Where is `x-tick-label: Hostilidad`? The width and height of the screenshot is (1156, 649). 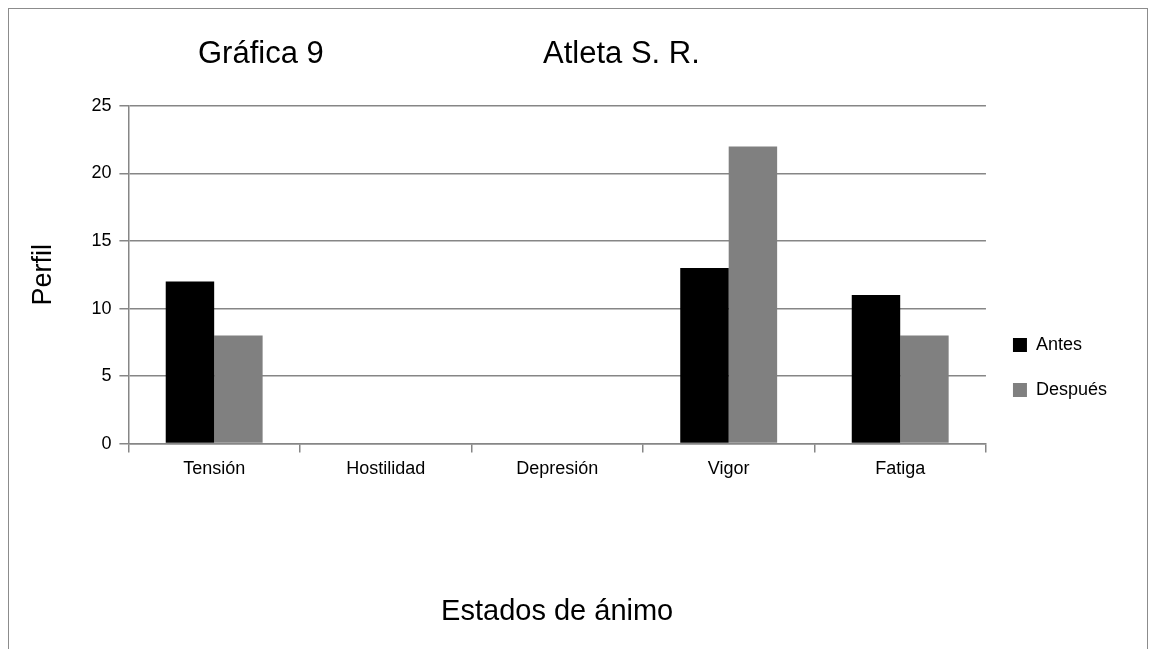
x-tick-label: Hostilidad is located at coordinates (386, 468).